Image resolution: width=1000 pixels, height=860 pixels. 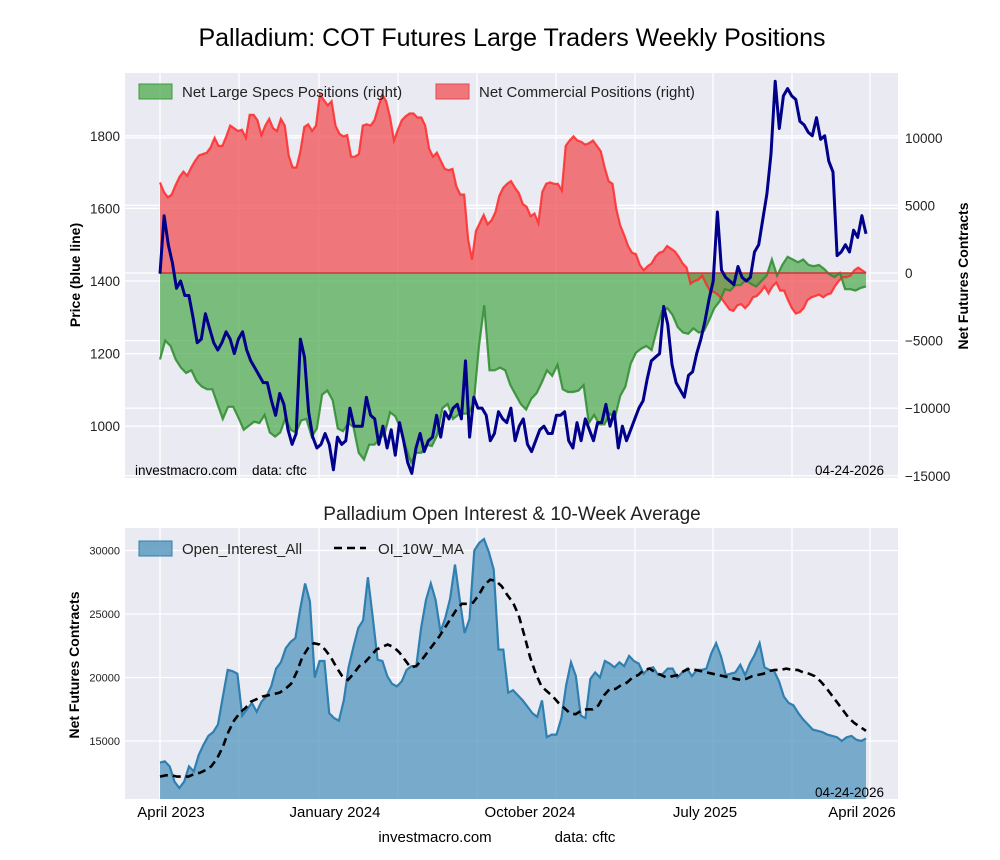 What do you see at coordinates (171, 812) in the screenshot?
I see `x-tick-label: April 2023` at bounding box center [171, 812].